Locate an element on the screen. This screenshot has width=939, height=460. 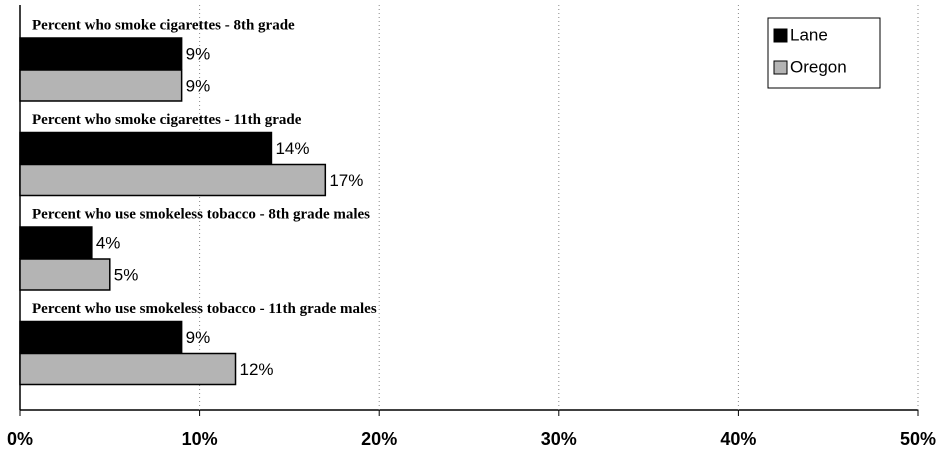
value-label: 14% is located at coordinates (292, 148).